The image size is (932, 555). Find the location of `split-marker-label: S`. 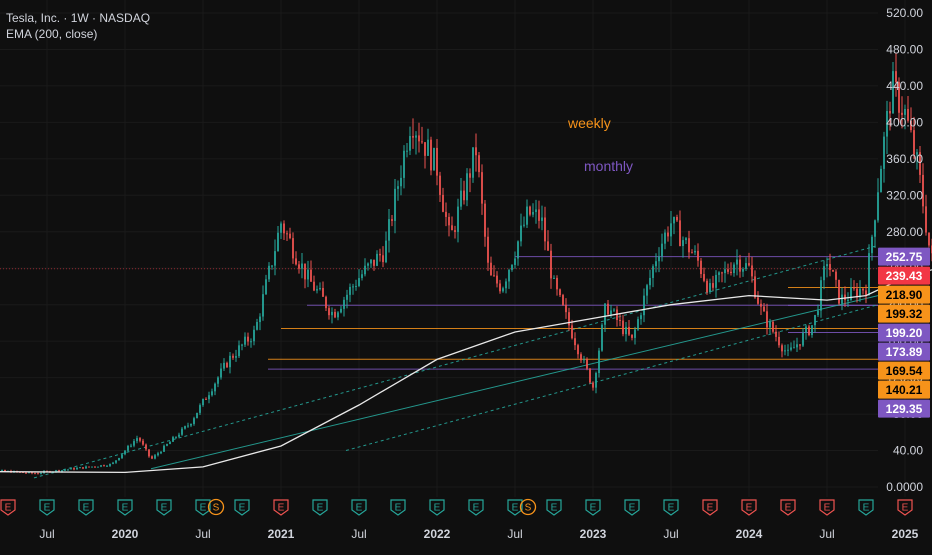

split-marker-label: S is located at coordinates (216, 508).